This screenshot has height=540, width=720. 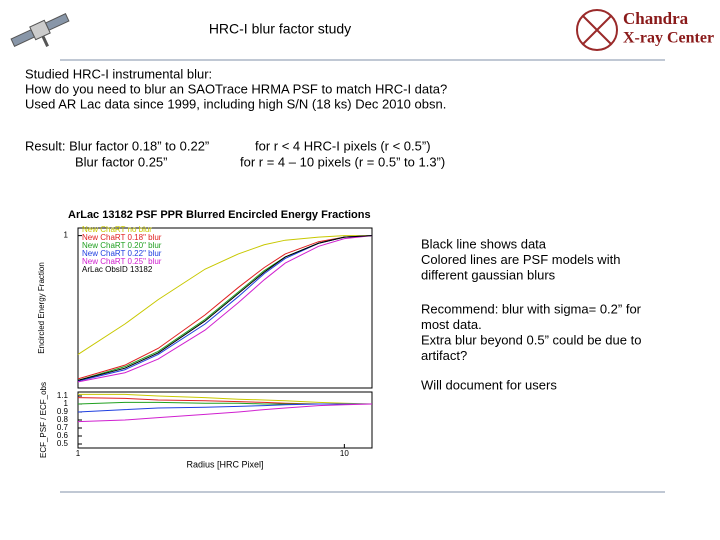 What do you see at coordinates (342, 161) in the screenshot?
I see `result-condition: for r = 4 – 10 pixels (r = 0.5” to 1.3”)` at bounding box center [342, 161].